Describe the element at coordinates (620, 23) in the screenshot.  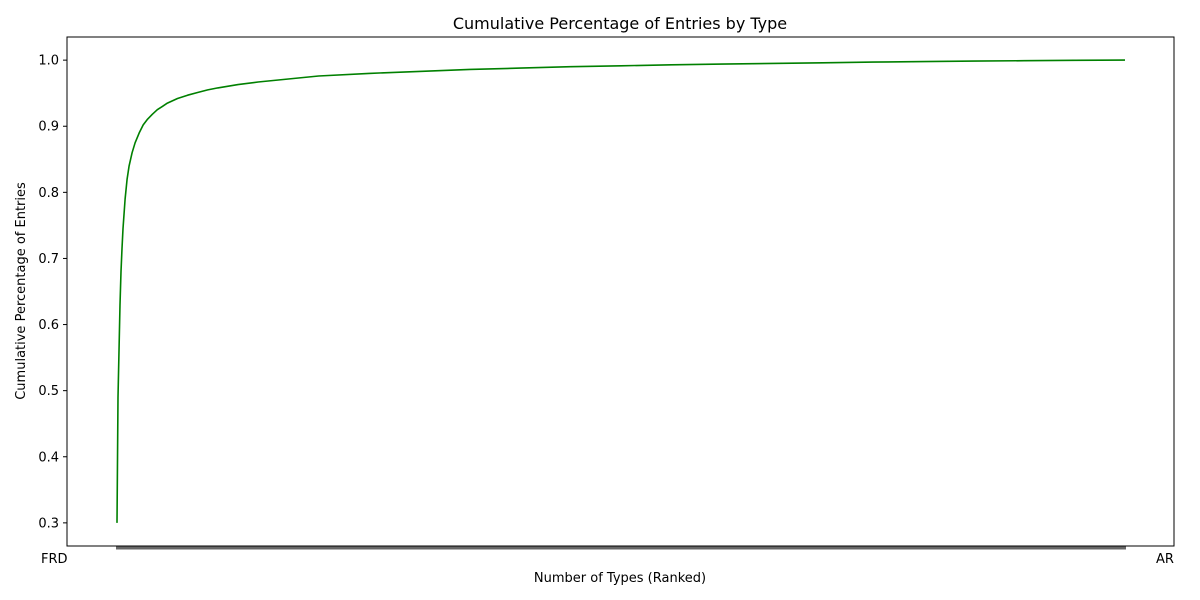
I see `chart-title: Cumulative Percentage of Entries by Type` at that location.